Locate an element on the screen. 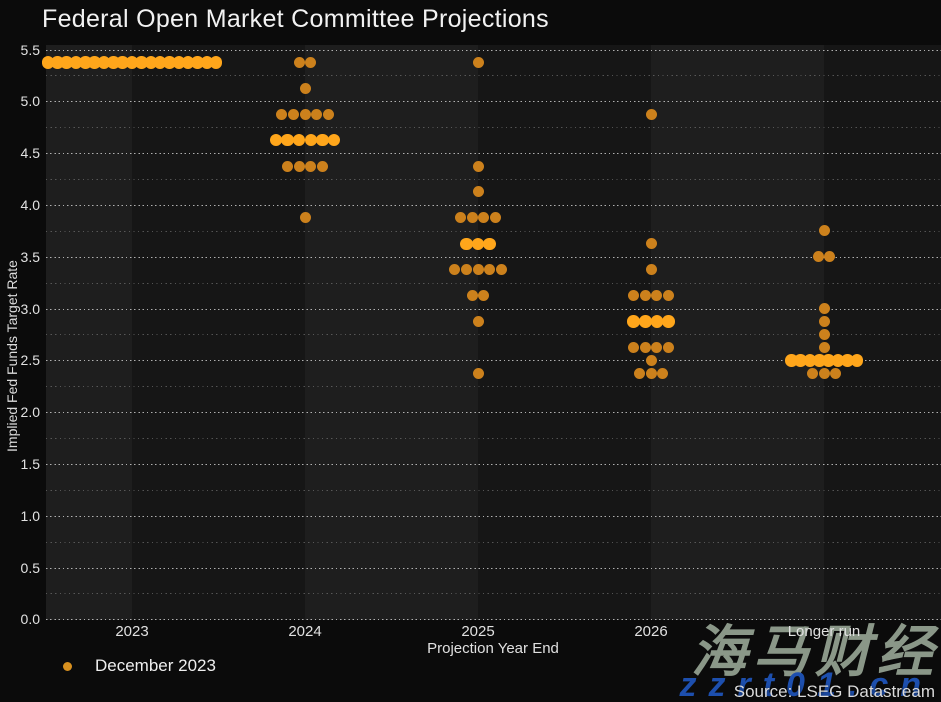 The height and width of the screenshot is (702, 941). x-tick-label: Longer run is located at coordinates (824, 631).